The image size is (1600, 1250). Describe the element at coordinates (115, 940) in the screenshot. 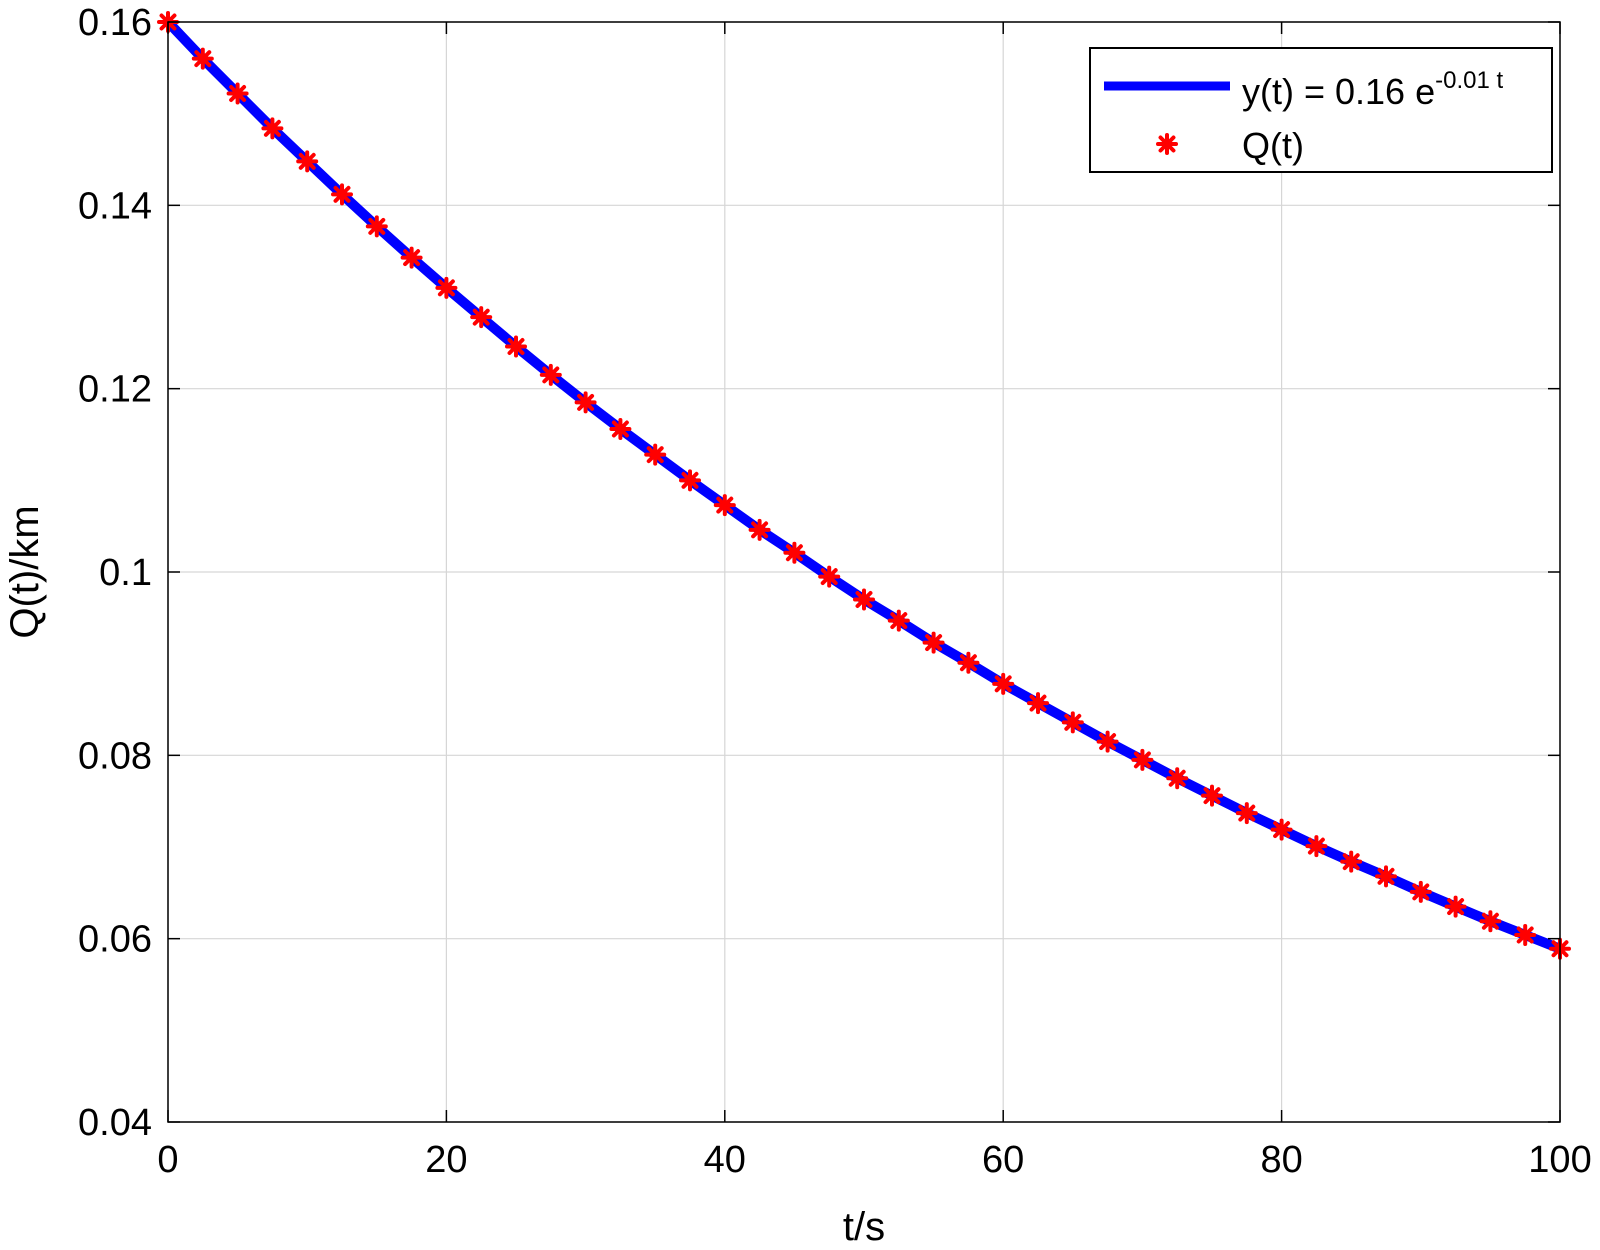

I see `y-tick-label: 0.06` at that location.